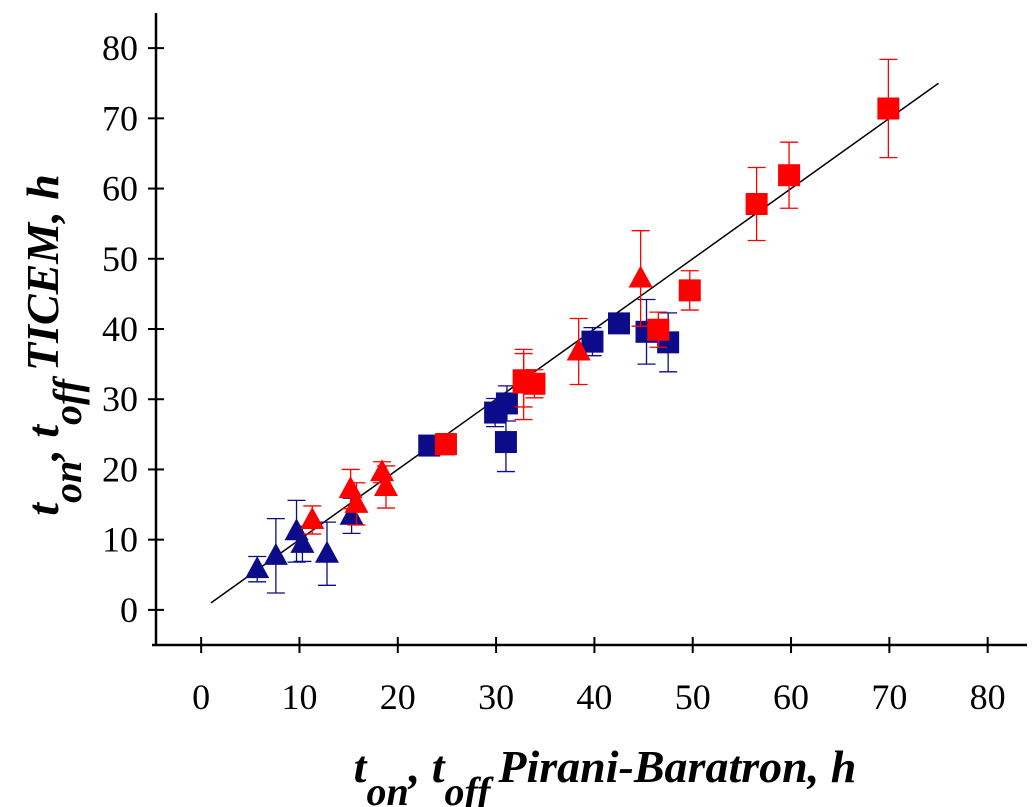 This screenshot has height=807, width=1033. I want to click on x-tick-label: 20, so click(398, 697).